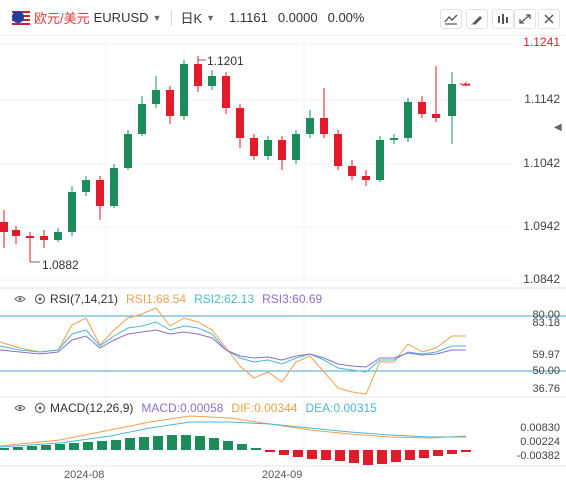 The image size is (566, 484). I want to click on expand-icon, so click(525, 19).